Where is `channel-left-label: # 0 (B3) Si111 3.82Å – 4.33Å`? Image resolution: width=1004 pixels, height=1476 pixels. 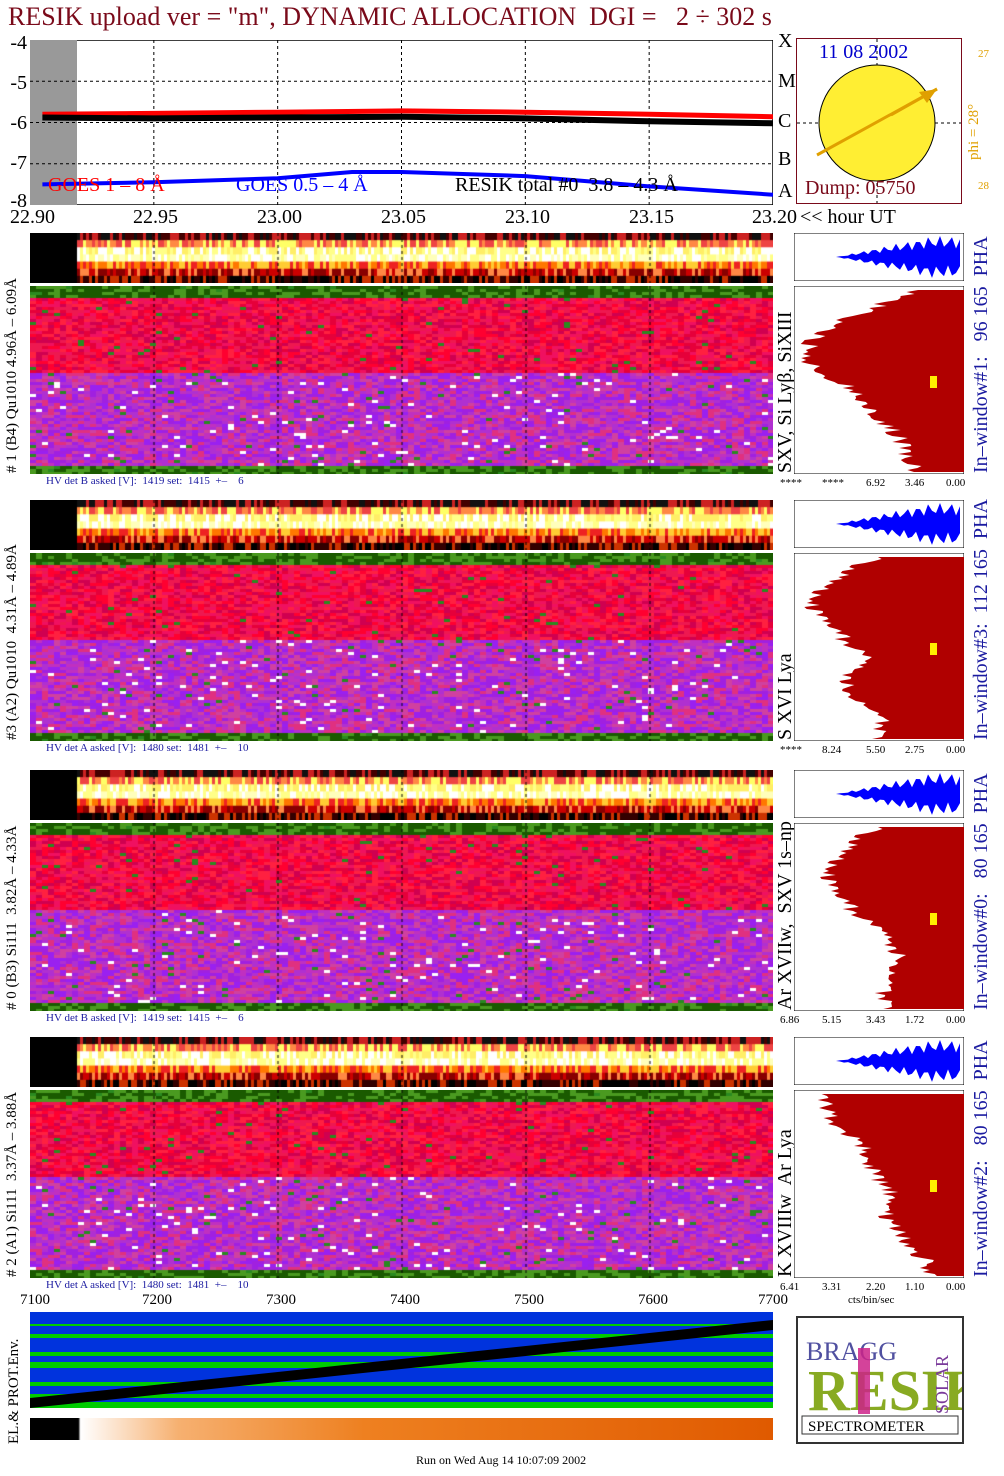
channel-left-label: # 0 (B3) Si111 3.82Å – 4.33Å is located at coordinates (12, 917).